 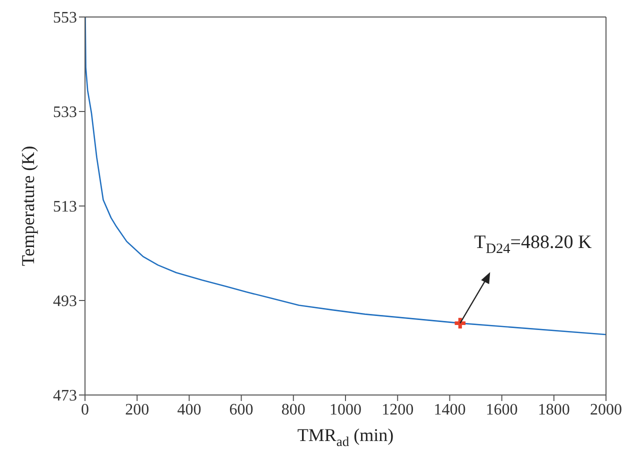 What do you see at coordinates (28, 206) in the screenshot?
I see `y-axis-title: Temperature (K)` at bounding box center [28, 206].